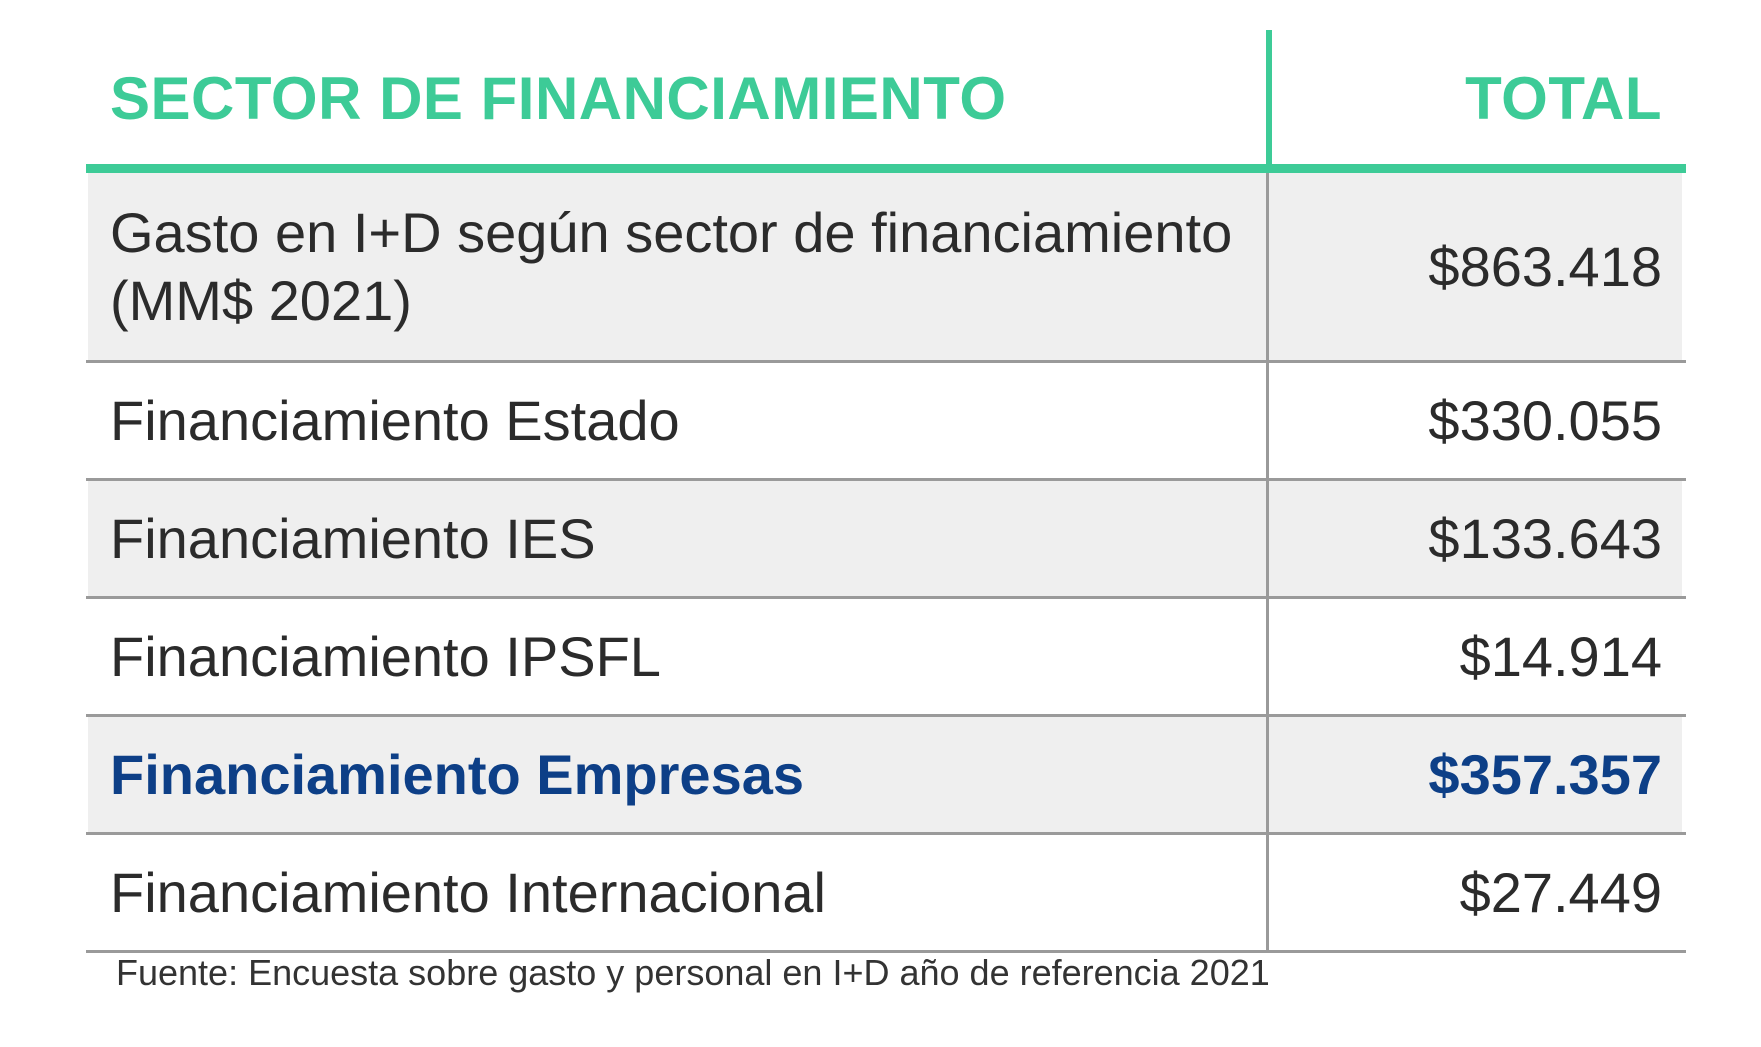 The height and width of the screenshot is (1047, 1761). I want to click on table-row-empresas: Financiamiento Empresas $357.357, so click(886, 776).